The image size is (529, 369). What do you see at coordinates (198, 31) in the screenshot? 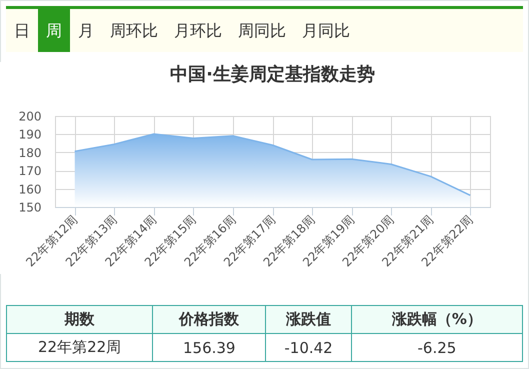
I see `text: 月环比` at bounding box center [198, 31].